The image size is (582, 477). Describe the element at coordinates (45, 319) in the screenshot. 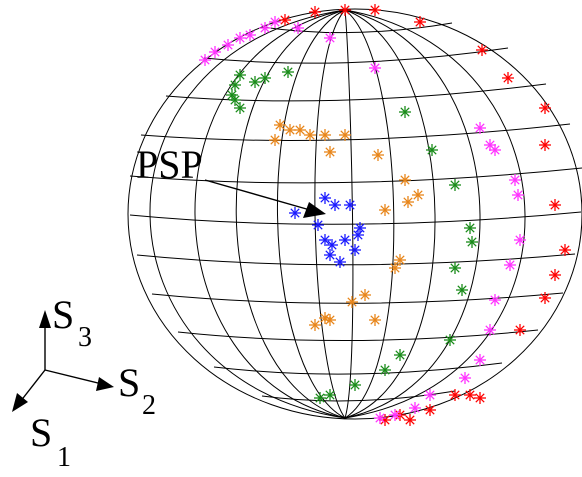

I see `s3-arrow-head` at that location.